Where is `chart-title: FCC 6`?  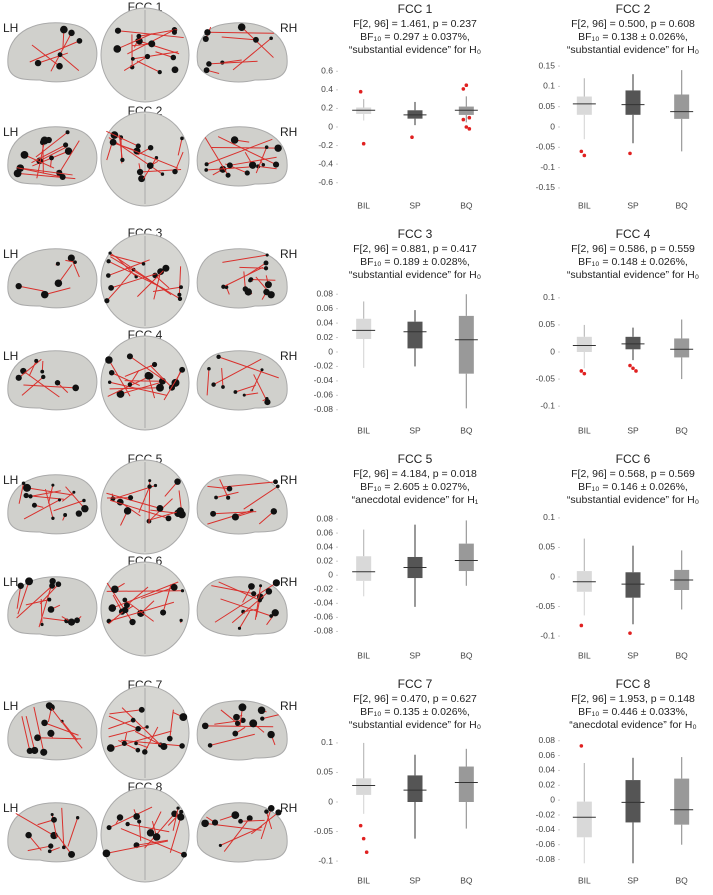 chart-title: FCC 6 is located at coordinates (633, 459).